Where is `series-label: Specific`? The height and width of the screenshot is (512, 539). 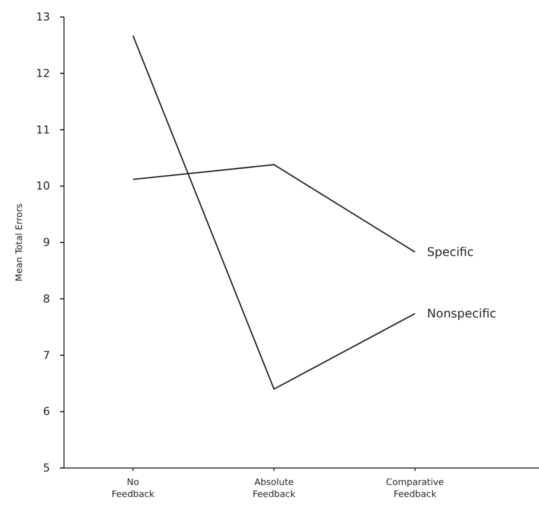
series-label: Specific is located at coordinates (450, 252).